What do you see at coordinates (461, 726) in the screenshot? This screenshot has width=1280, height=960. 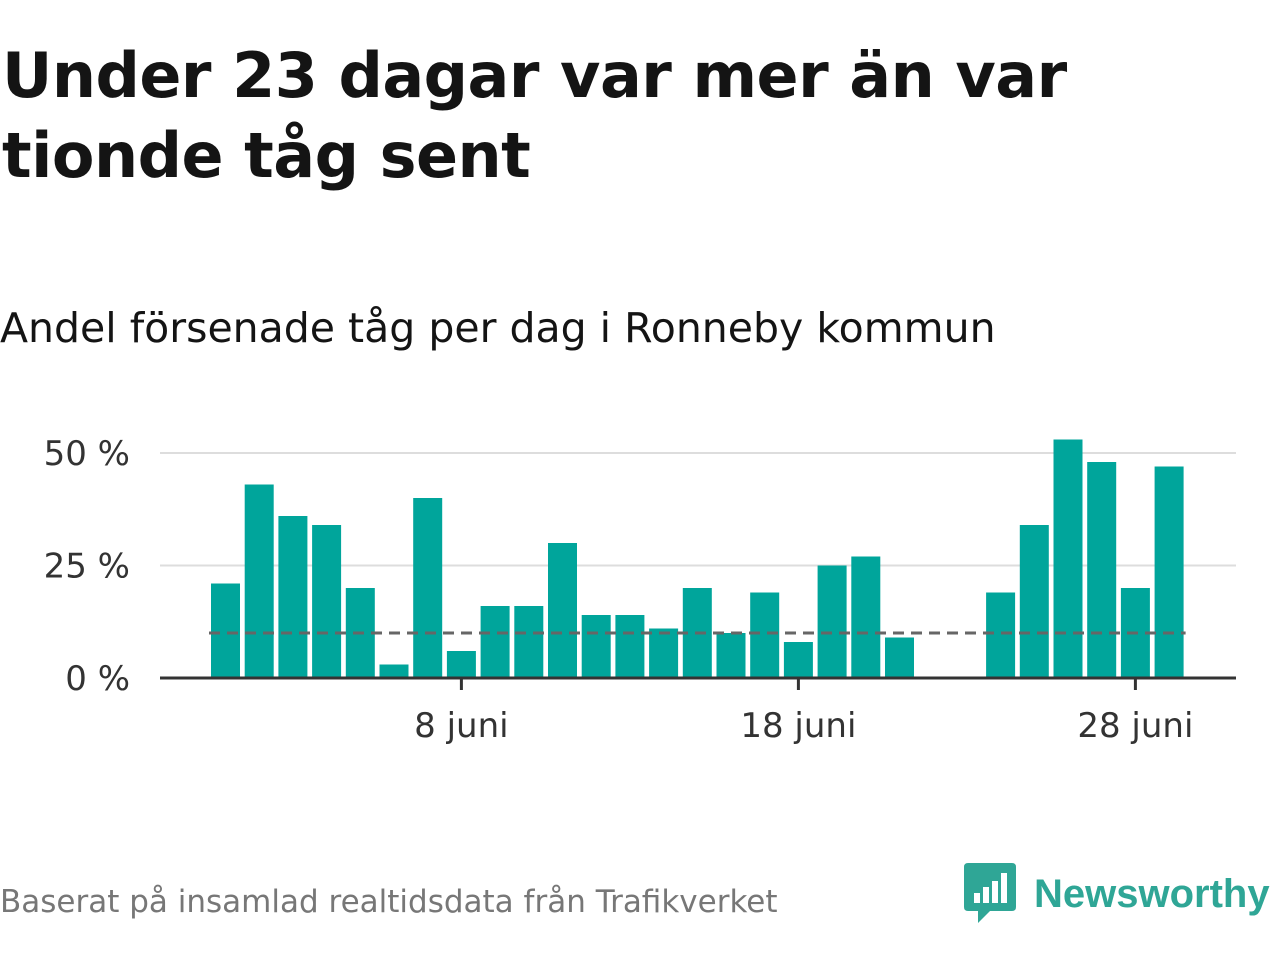 I see `x-tick-label: 8 juni` at bounding box center [461, 726].